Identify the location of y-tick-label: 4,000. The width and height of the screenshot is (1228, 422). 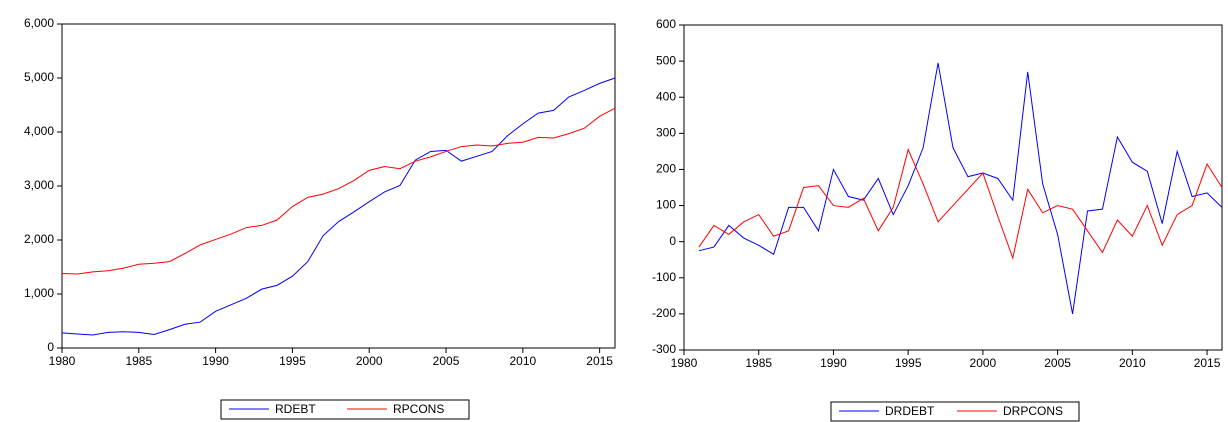
(39, 131).